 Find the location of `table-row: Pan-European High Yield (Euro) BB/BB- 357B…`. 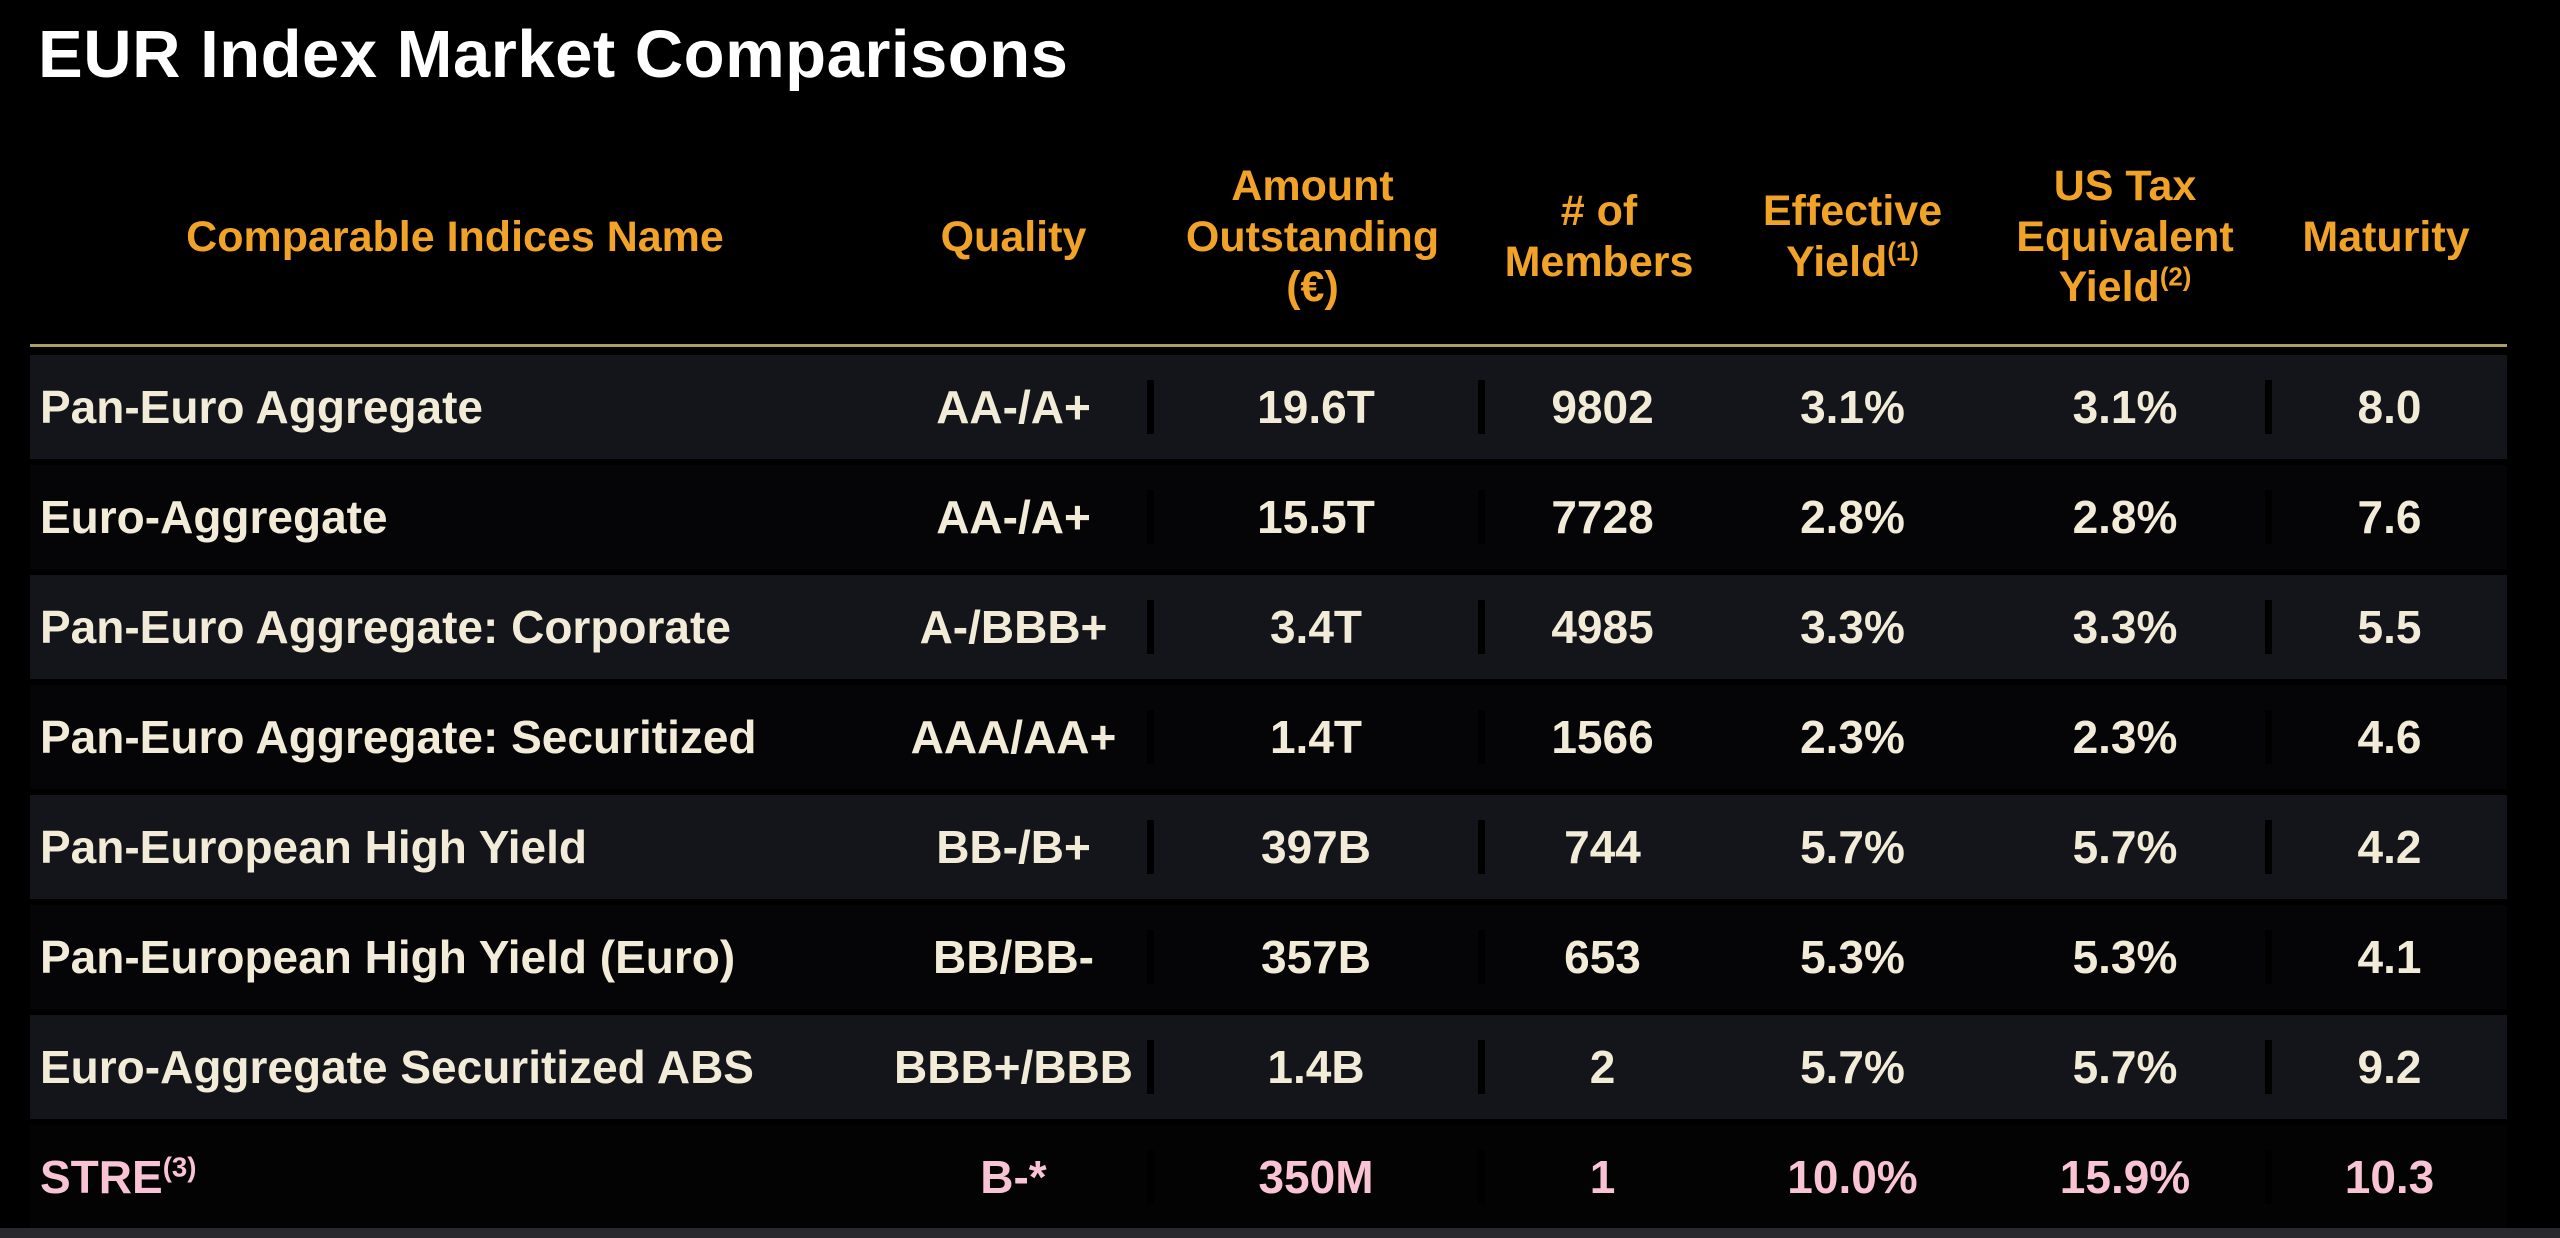

table-row: Pan-European High Yield (Euro) BB/BB- 357B… is located at coordinates (1268, 957).